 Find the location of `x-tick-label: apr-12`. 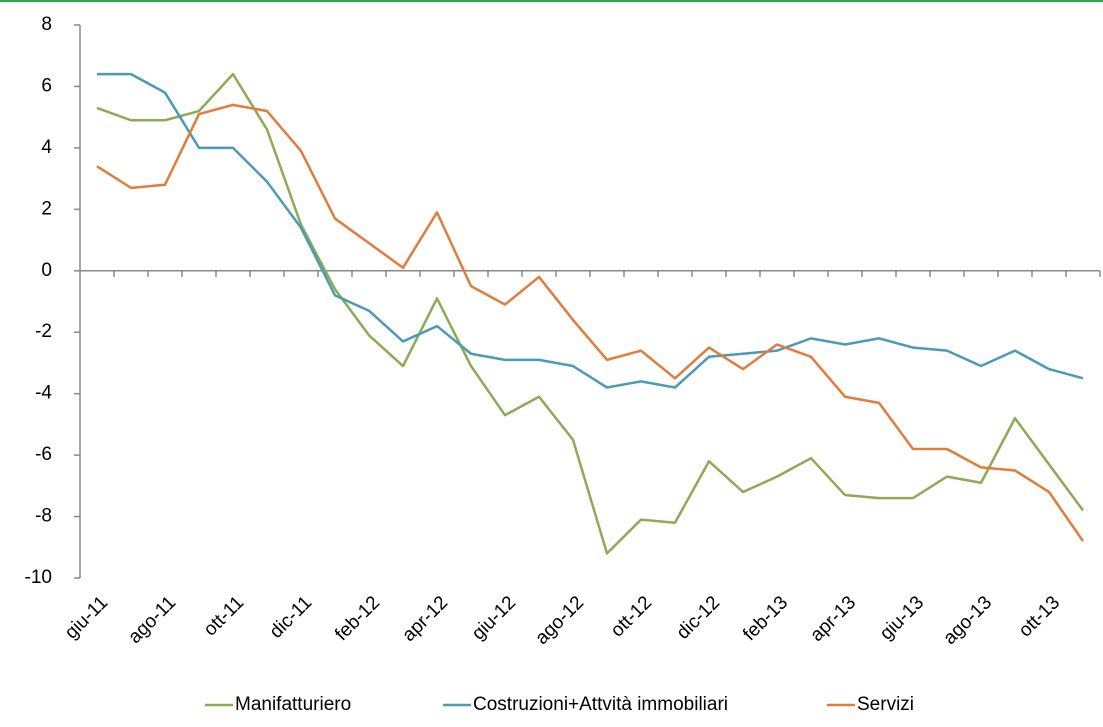

x-tick-label: apr-12 is located at coordinates (425, 619).